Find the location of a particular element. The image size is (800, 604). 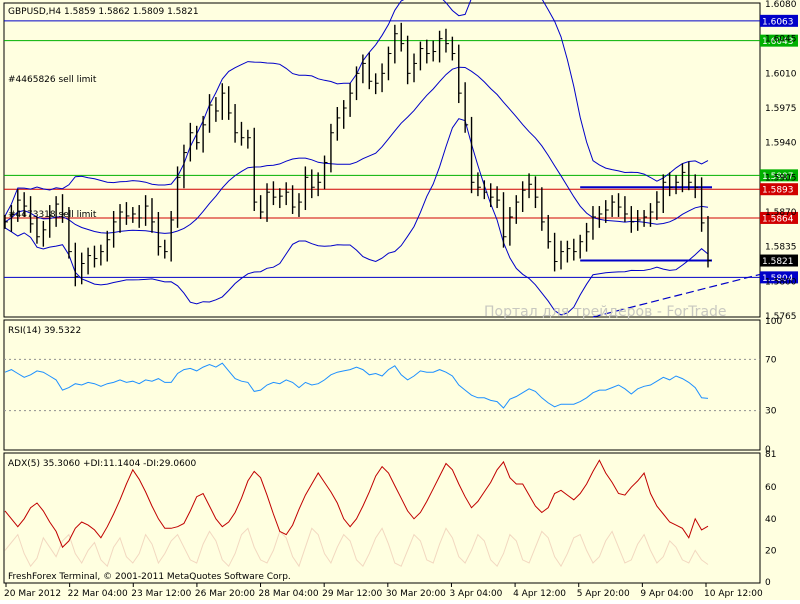

price-axis-tick: 1.6010 is located at coordinates (781, 74).